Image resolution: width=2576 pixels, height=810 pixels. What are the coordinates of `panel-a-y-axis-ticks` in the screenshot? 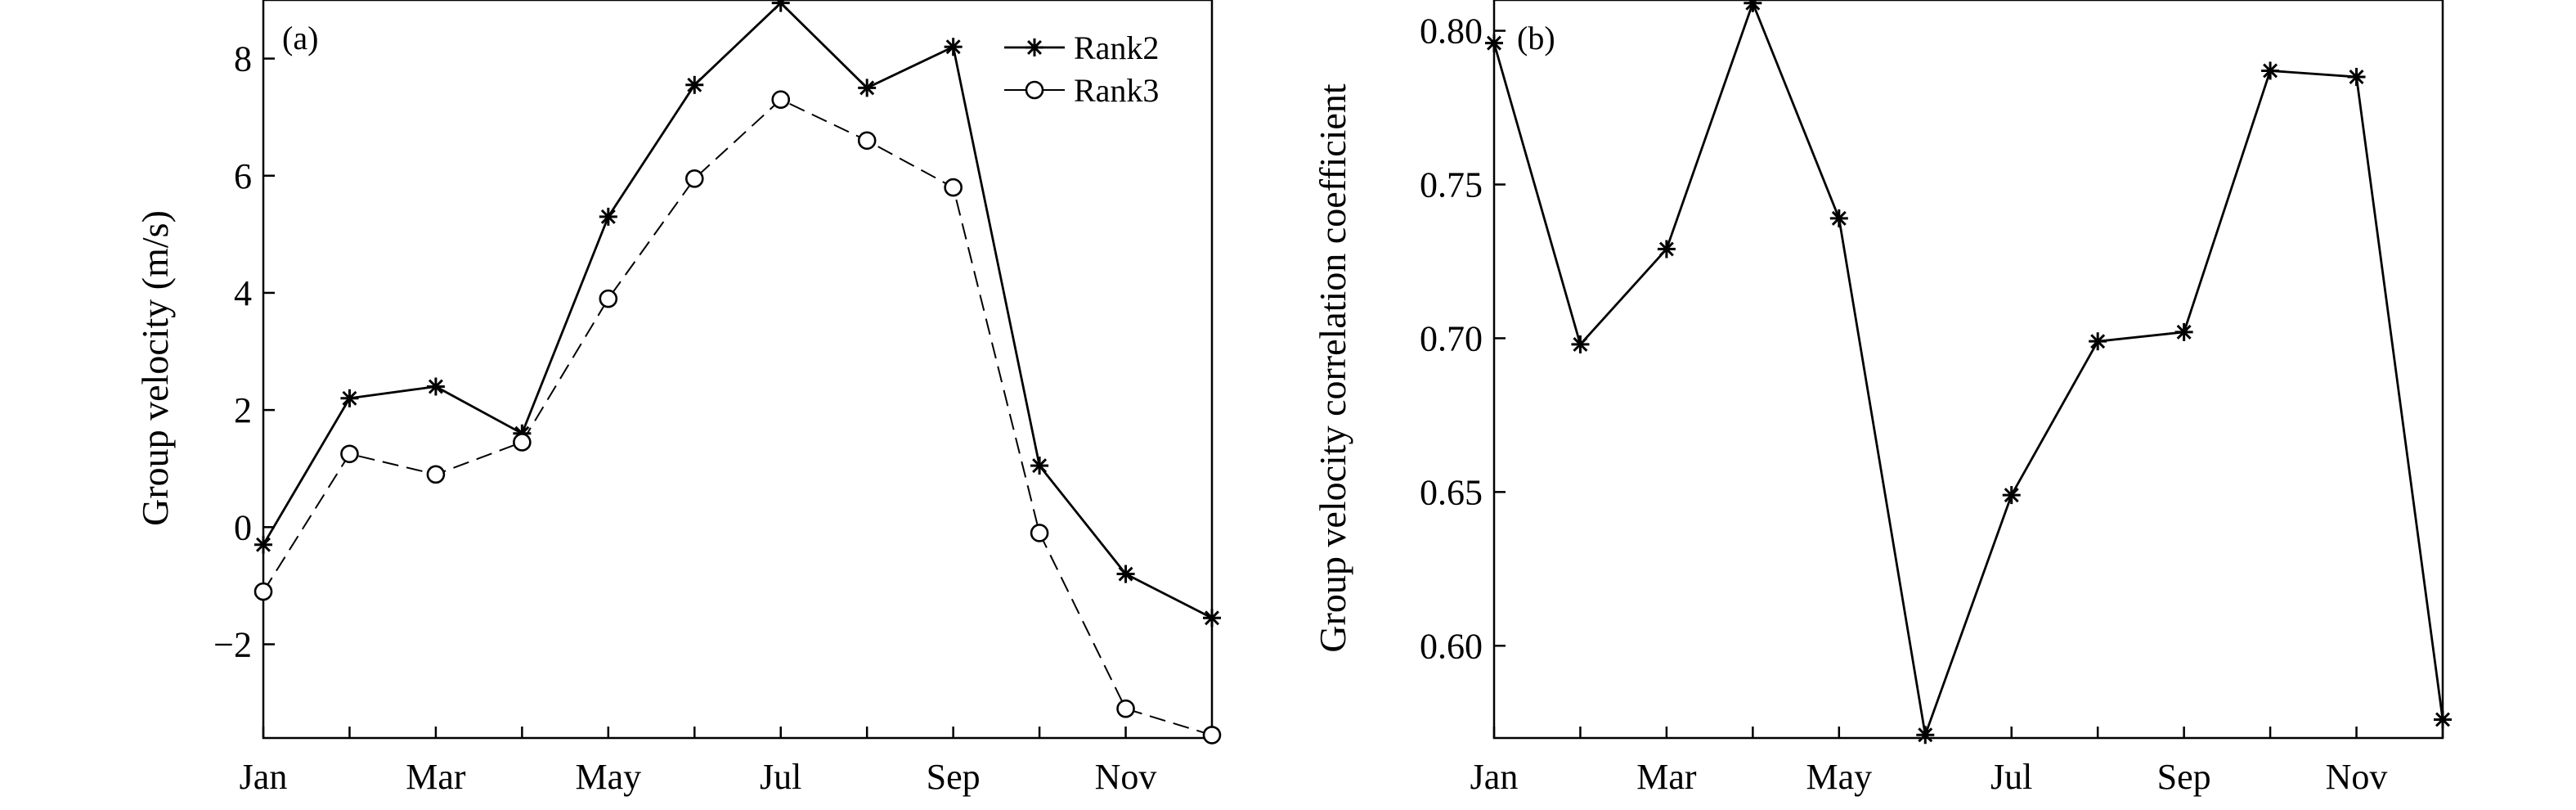 It's located at (269, 352).